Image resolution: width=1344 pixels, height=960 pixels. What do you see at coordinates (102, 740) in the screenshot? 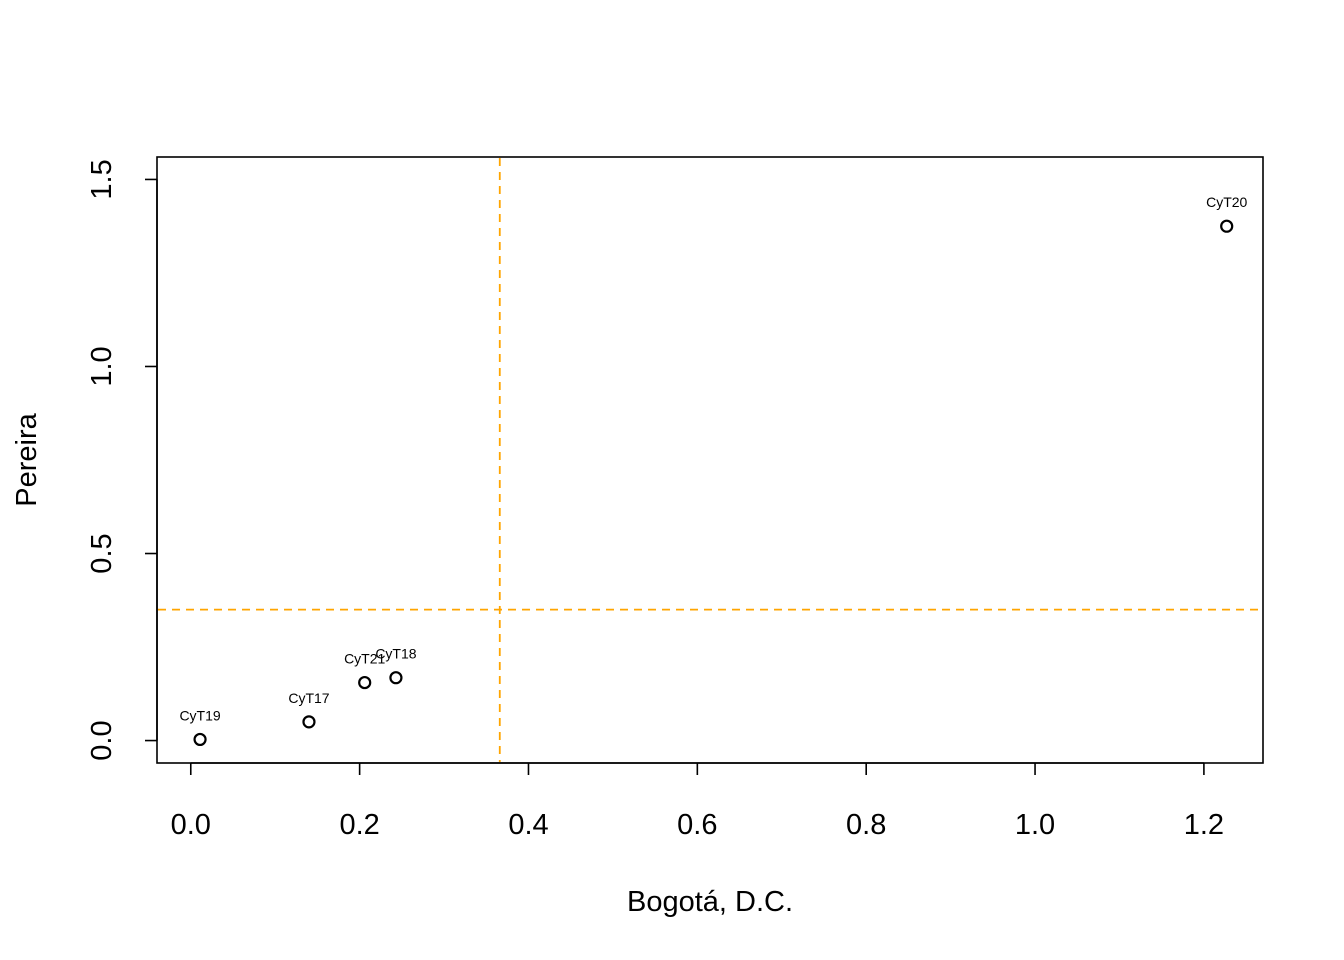
I see `y-tick-label: 0.0` at bounding box center [102, 740].